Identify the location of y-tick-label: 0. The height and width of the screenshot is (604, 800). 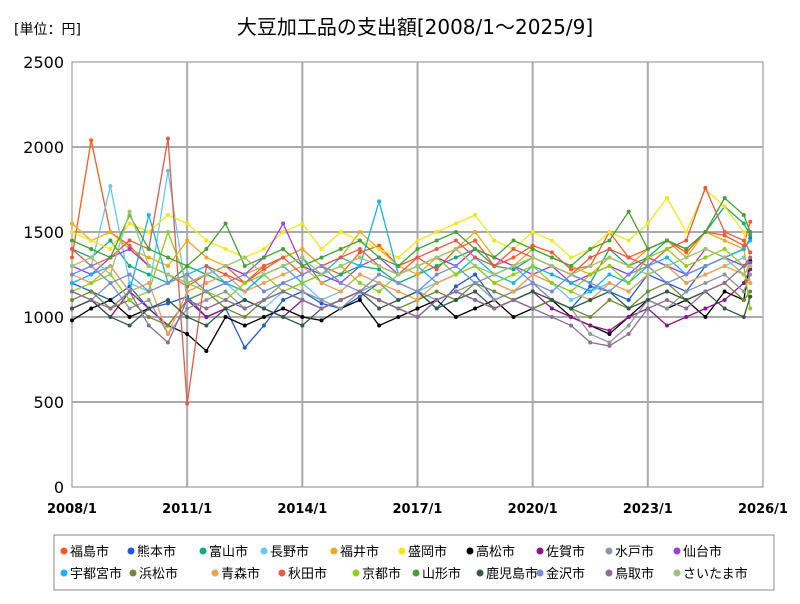
(59, 487).